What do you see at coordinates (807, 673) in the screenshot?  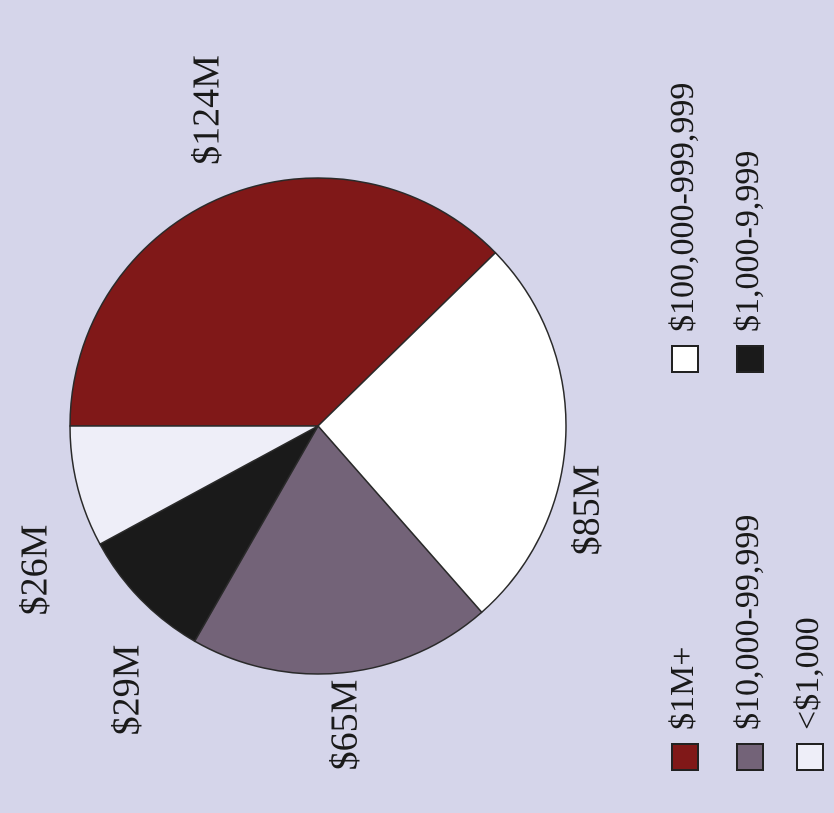 I see `legend-label: <$1,000` at bounding box center [807, 673].